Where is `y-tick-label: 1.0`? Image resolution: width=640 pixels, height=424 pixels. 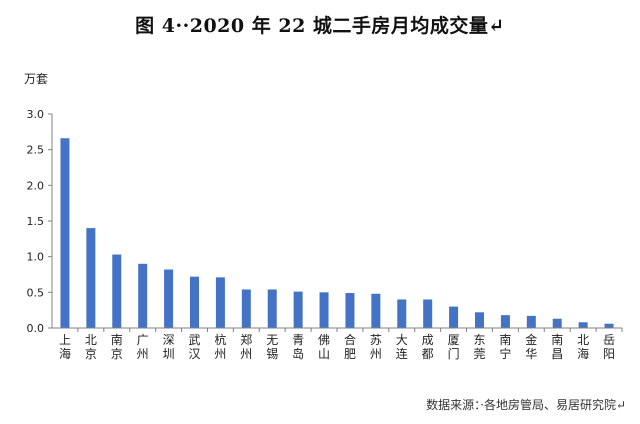 y-tick-label: 1.0 is located at coordinates (36, 257).